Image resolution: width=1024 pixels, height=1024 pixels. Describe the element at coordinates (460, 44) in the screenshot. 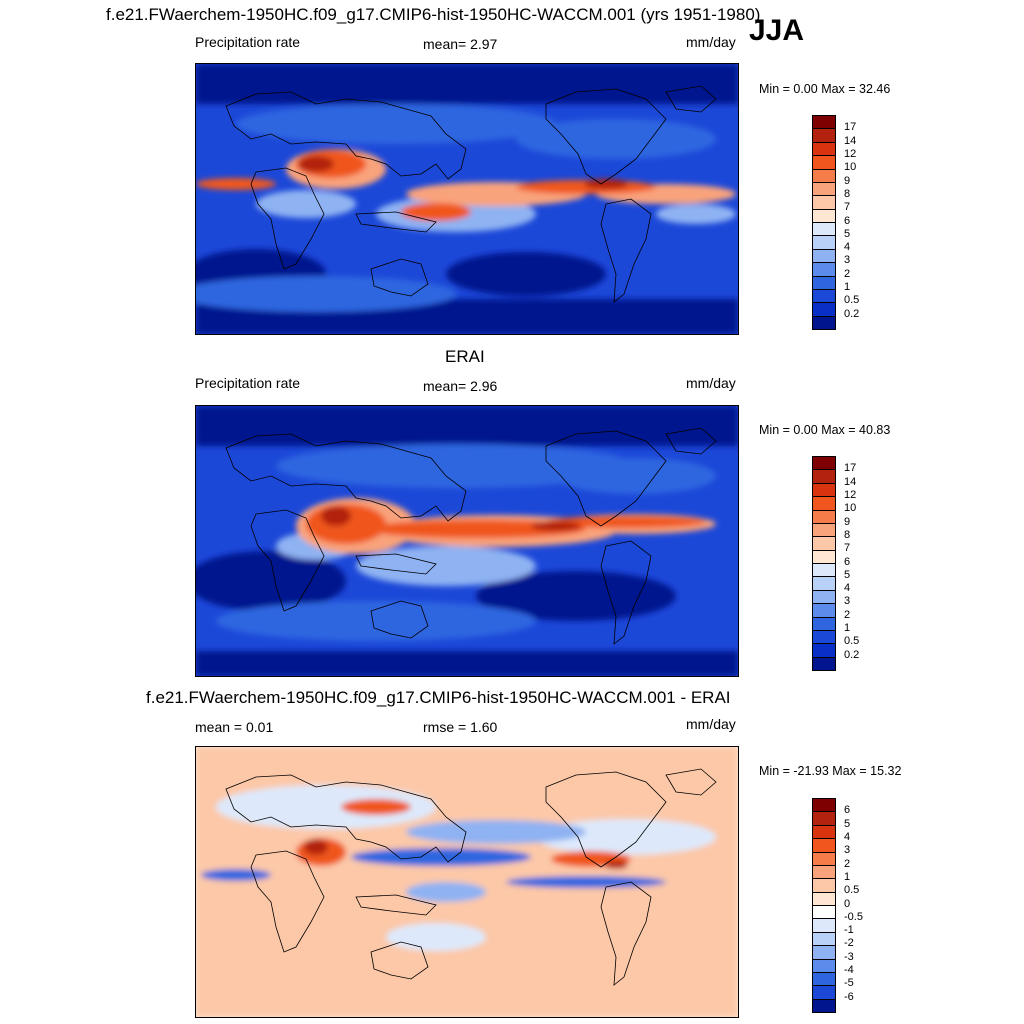

I see `panel-mean-label: mean= 2.97` at that location.